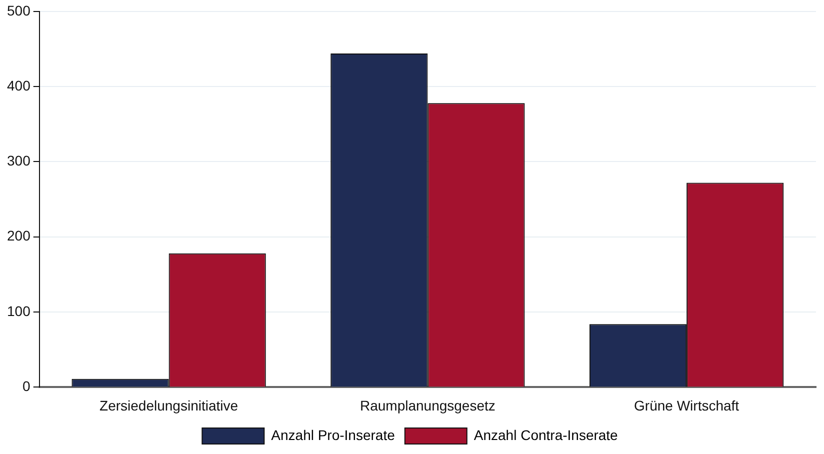 This screenshot has height=454, width=824. I want to click on x-tick-label: Grüne Wirtschaft, so click(687, 405).